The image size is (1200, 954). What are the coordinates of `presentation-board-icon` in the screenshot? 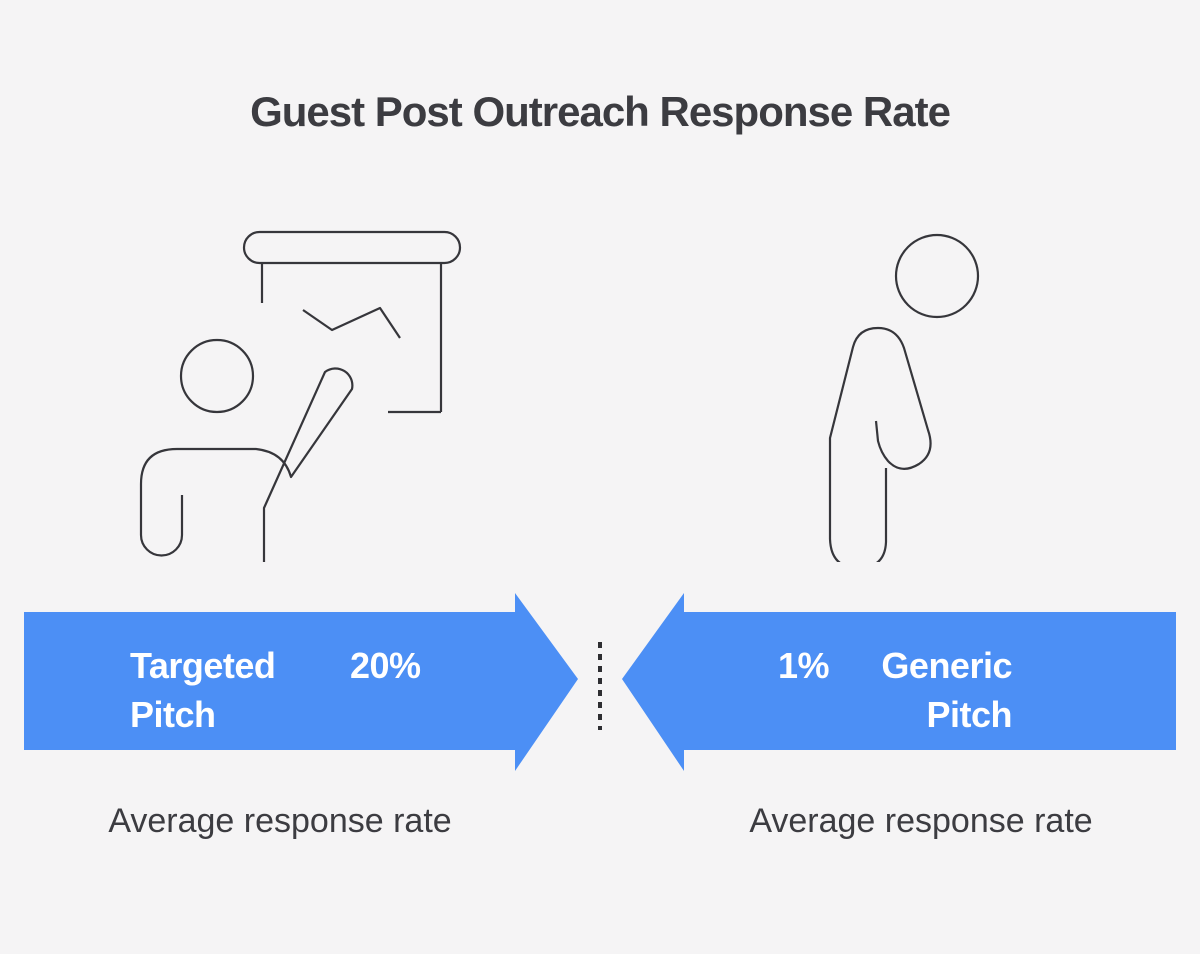 It's located at (352, 247).